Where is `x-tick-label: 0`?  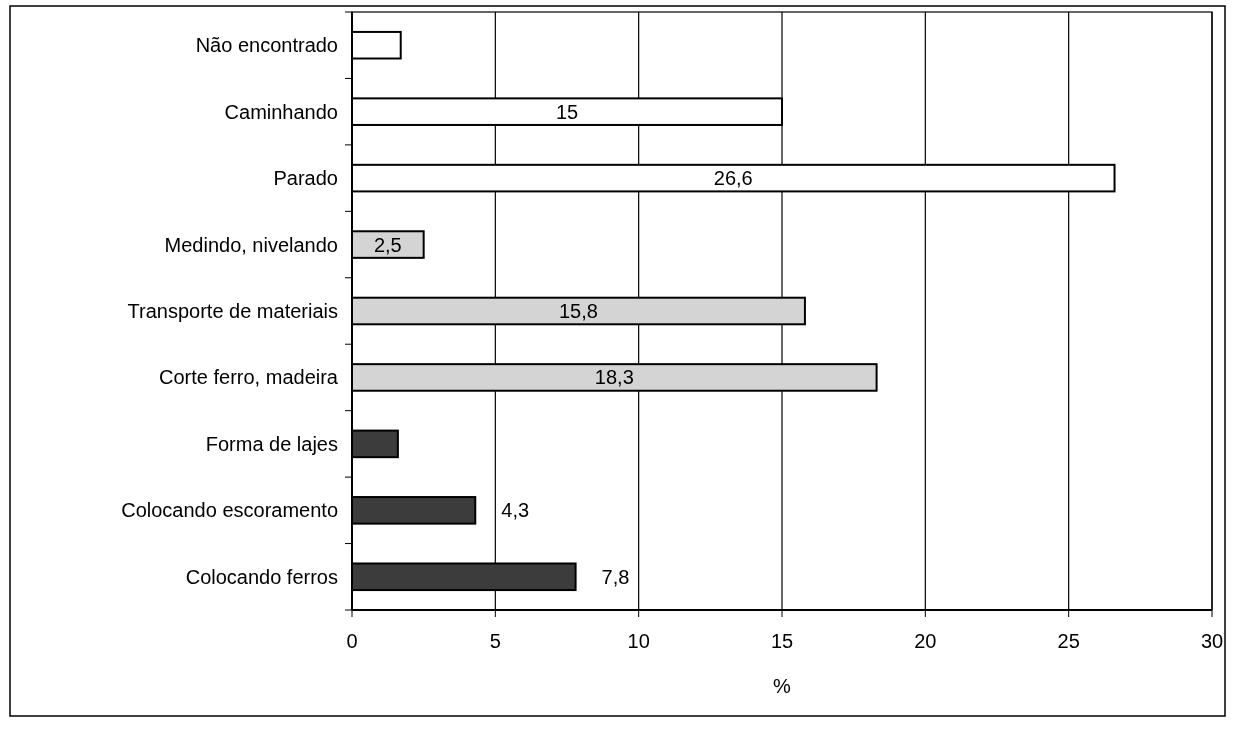 x-tick-label: 0 is located at coordinates (352, 641).